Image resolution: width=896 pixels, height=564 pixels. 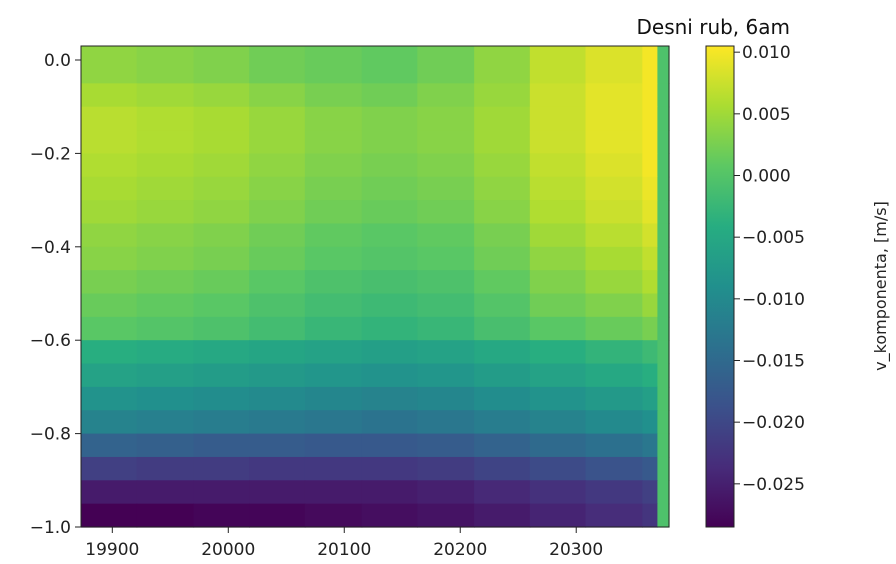 What do you see at coordinates (50, 154) in the screenshot?
I see `y-tick-label: −0.2` at bounding box center [50, 154].